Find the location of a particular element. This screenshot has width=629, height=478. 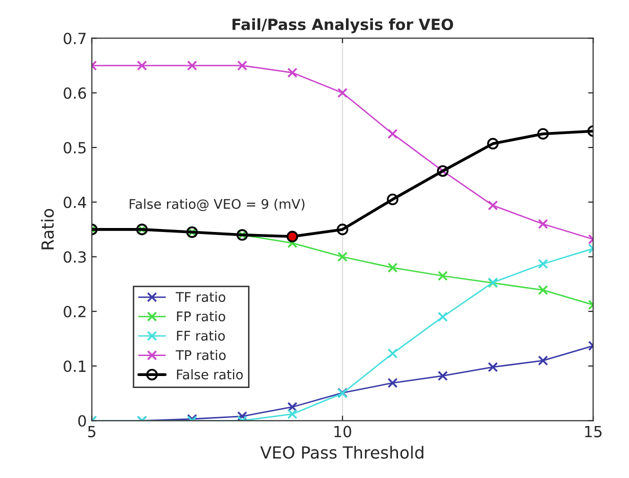

x-axis-title: VEO Pass Threshold is located at coordinates (342, 452).